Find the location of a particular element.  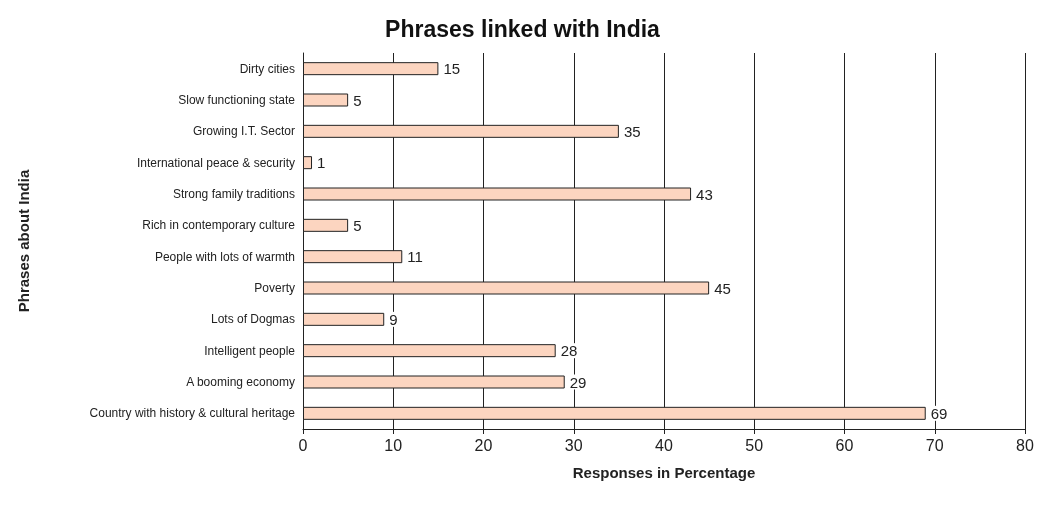

y-tick-label: Intelligent people is located at coordinates (250, 350).